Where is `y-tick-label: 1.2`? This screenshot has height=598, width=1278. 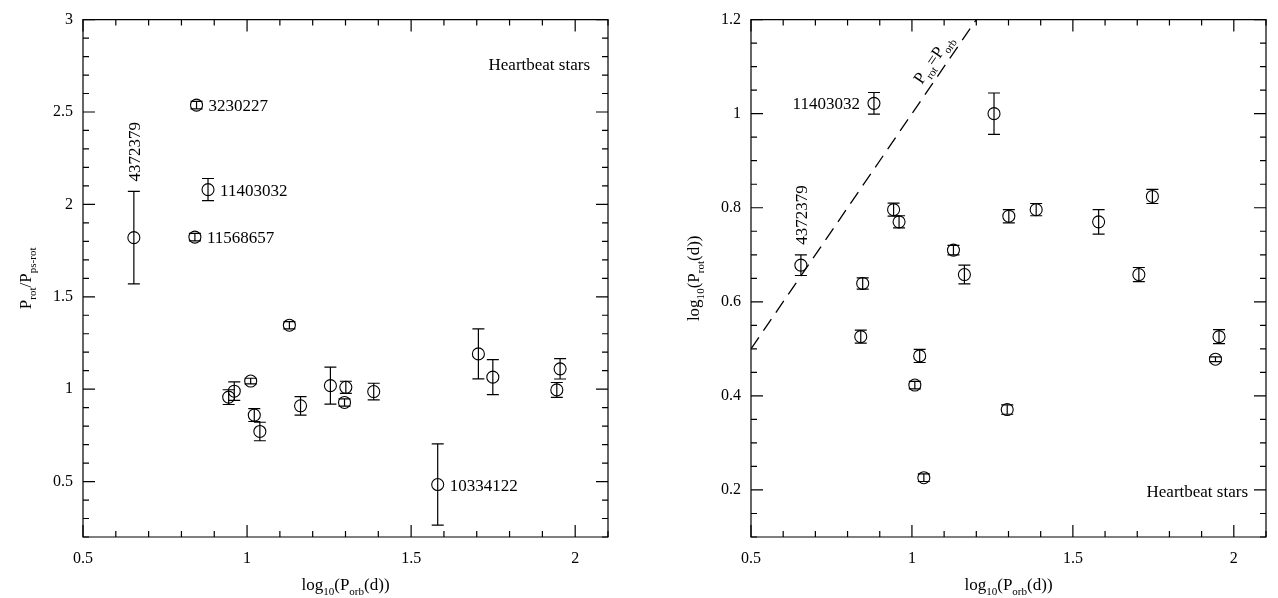 y-tick-label: 1.2 is located at coordinates (731, 18).